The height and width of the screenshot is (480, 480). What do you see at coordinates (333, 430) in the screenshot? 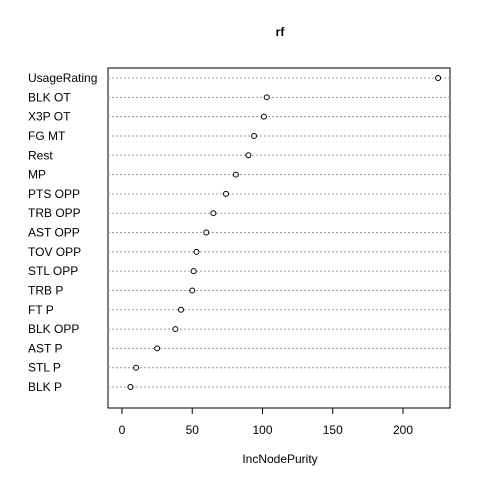
I see `x-tick-label: 150` at bounding box center [333, 430].